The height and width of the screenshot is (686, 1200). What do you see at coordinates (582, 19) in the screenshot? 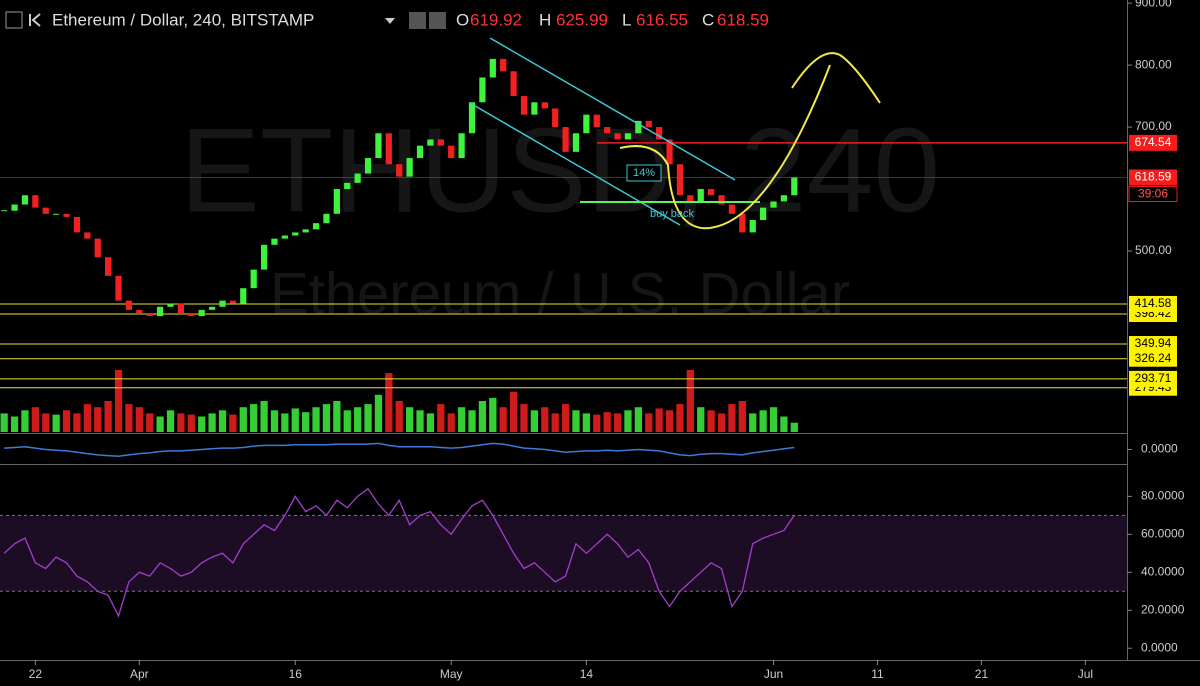
I see `high-value: 625.99` at bounding box center [582, 19].